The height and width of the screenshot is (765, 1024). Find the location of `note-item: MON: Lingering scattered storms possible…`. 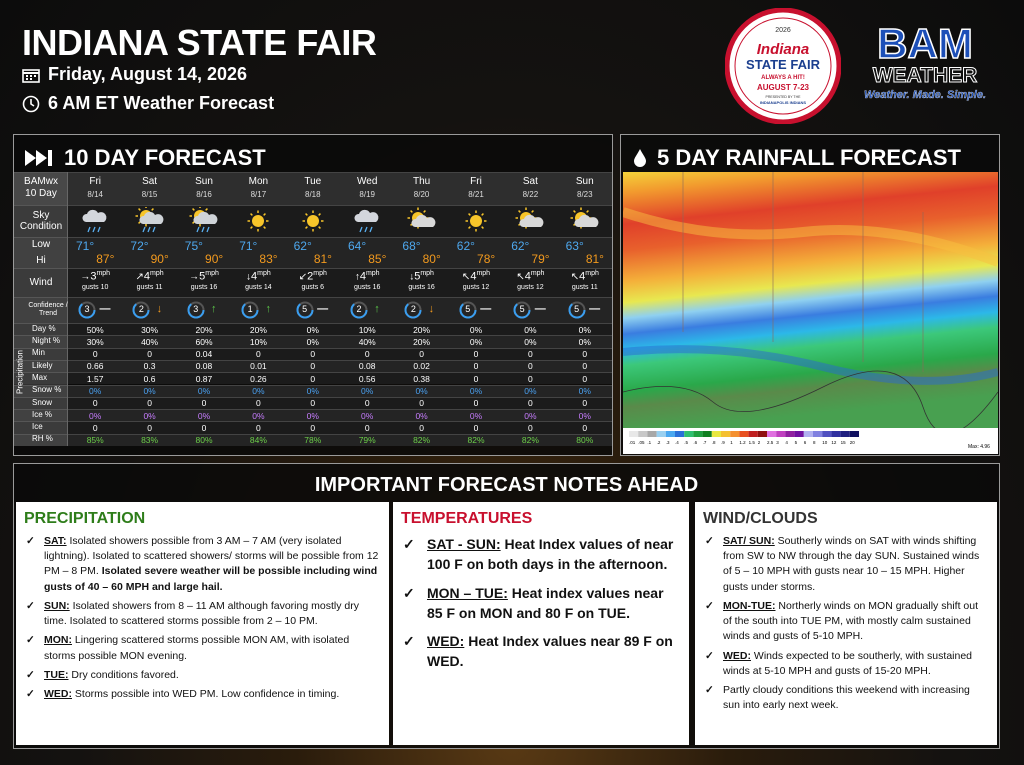

note-item: MON: Lingering scattered storms possible… is located at coordinates (202, 648).